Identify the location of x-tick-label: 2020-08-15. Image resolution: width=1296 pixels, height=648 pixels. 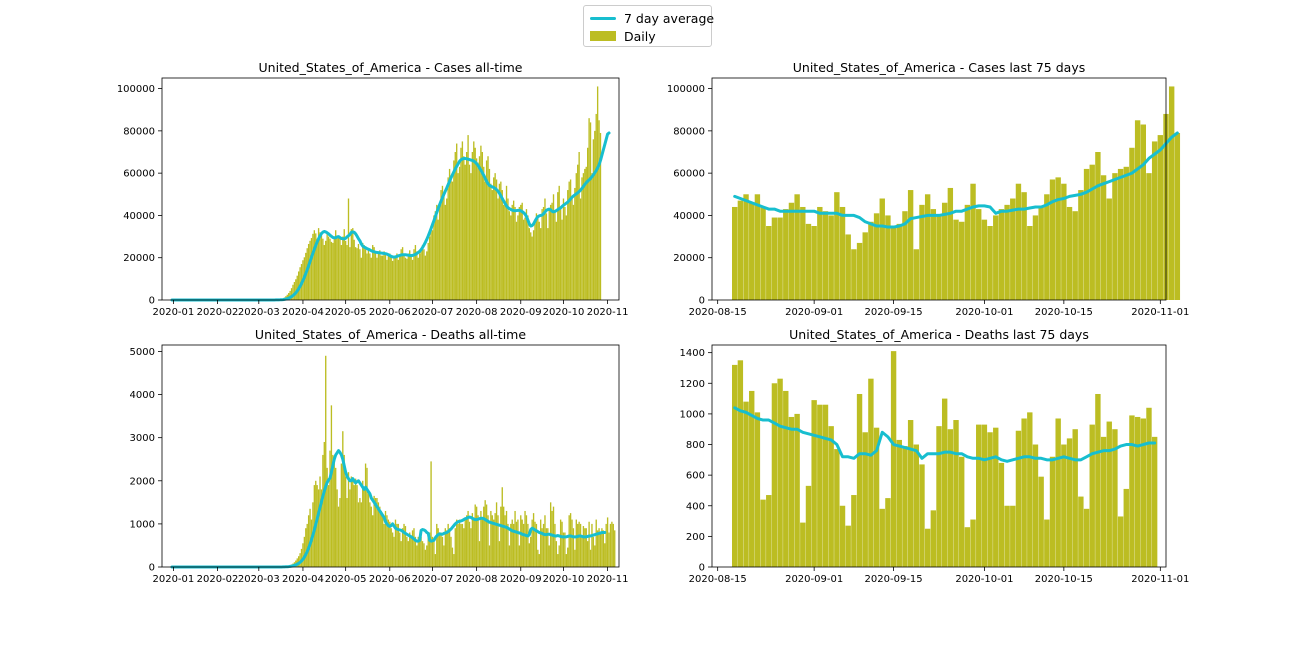
(718, 312).